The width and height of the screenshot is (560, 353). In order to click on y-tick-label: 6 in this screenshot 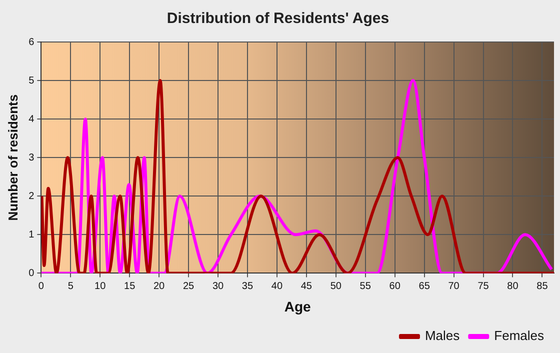, I will do `click(31, 42)`.